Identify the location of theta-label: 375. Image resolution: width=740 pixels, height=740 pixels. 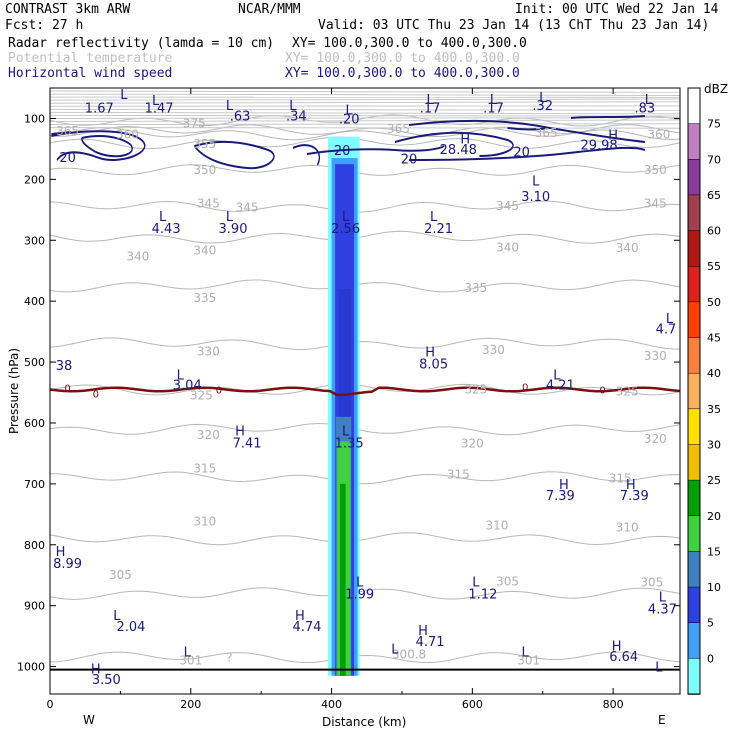
(194, 123).